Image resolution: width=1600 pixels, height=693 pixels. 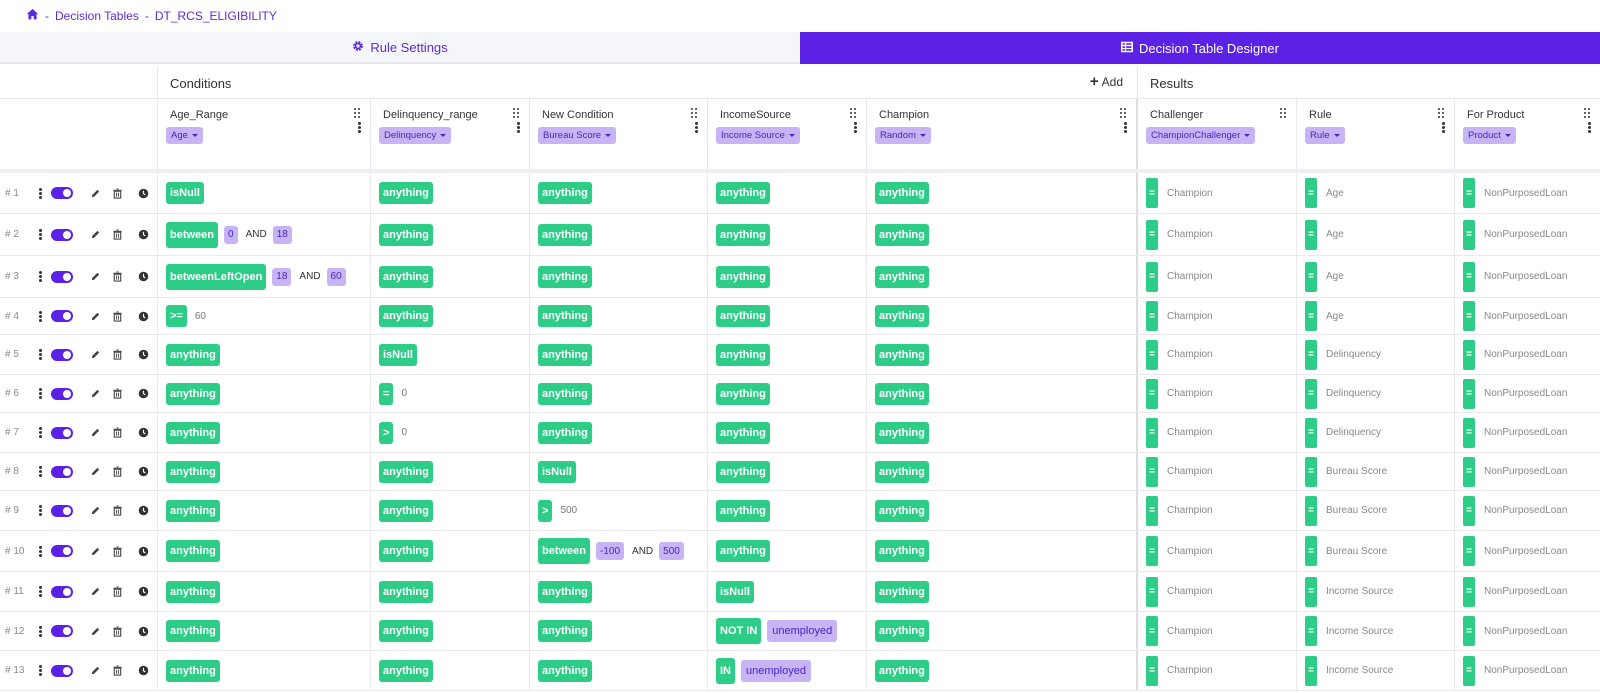 What do you see at coordinates (386, 393) in the screenshot?
I see `operator-chip: =` at bounding box center [386, 393].